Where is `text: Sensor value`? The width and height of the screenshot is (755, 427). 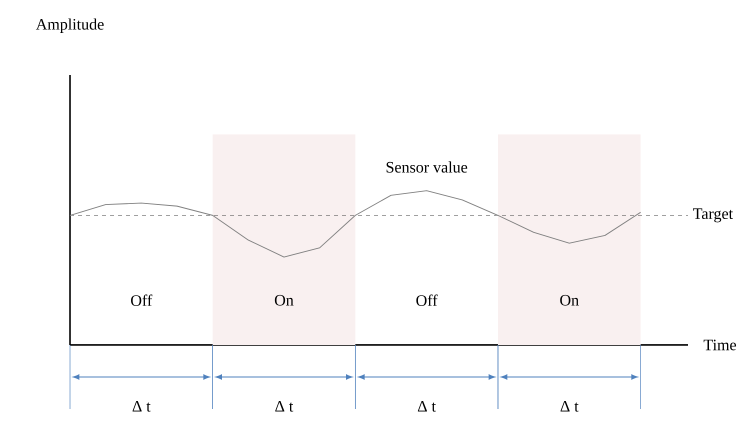
text: Sensor value is located at coordinates (427, 167).